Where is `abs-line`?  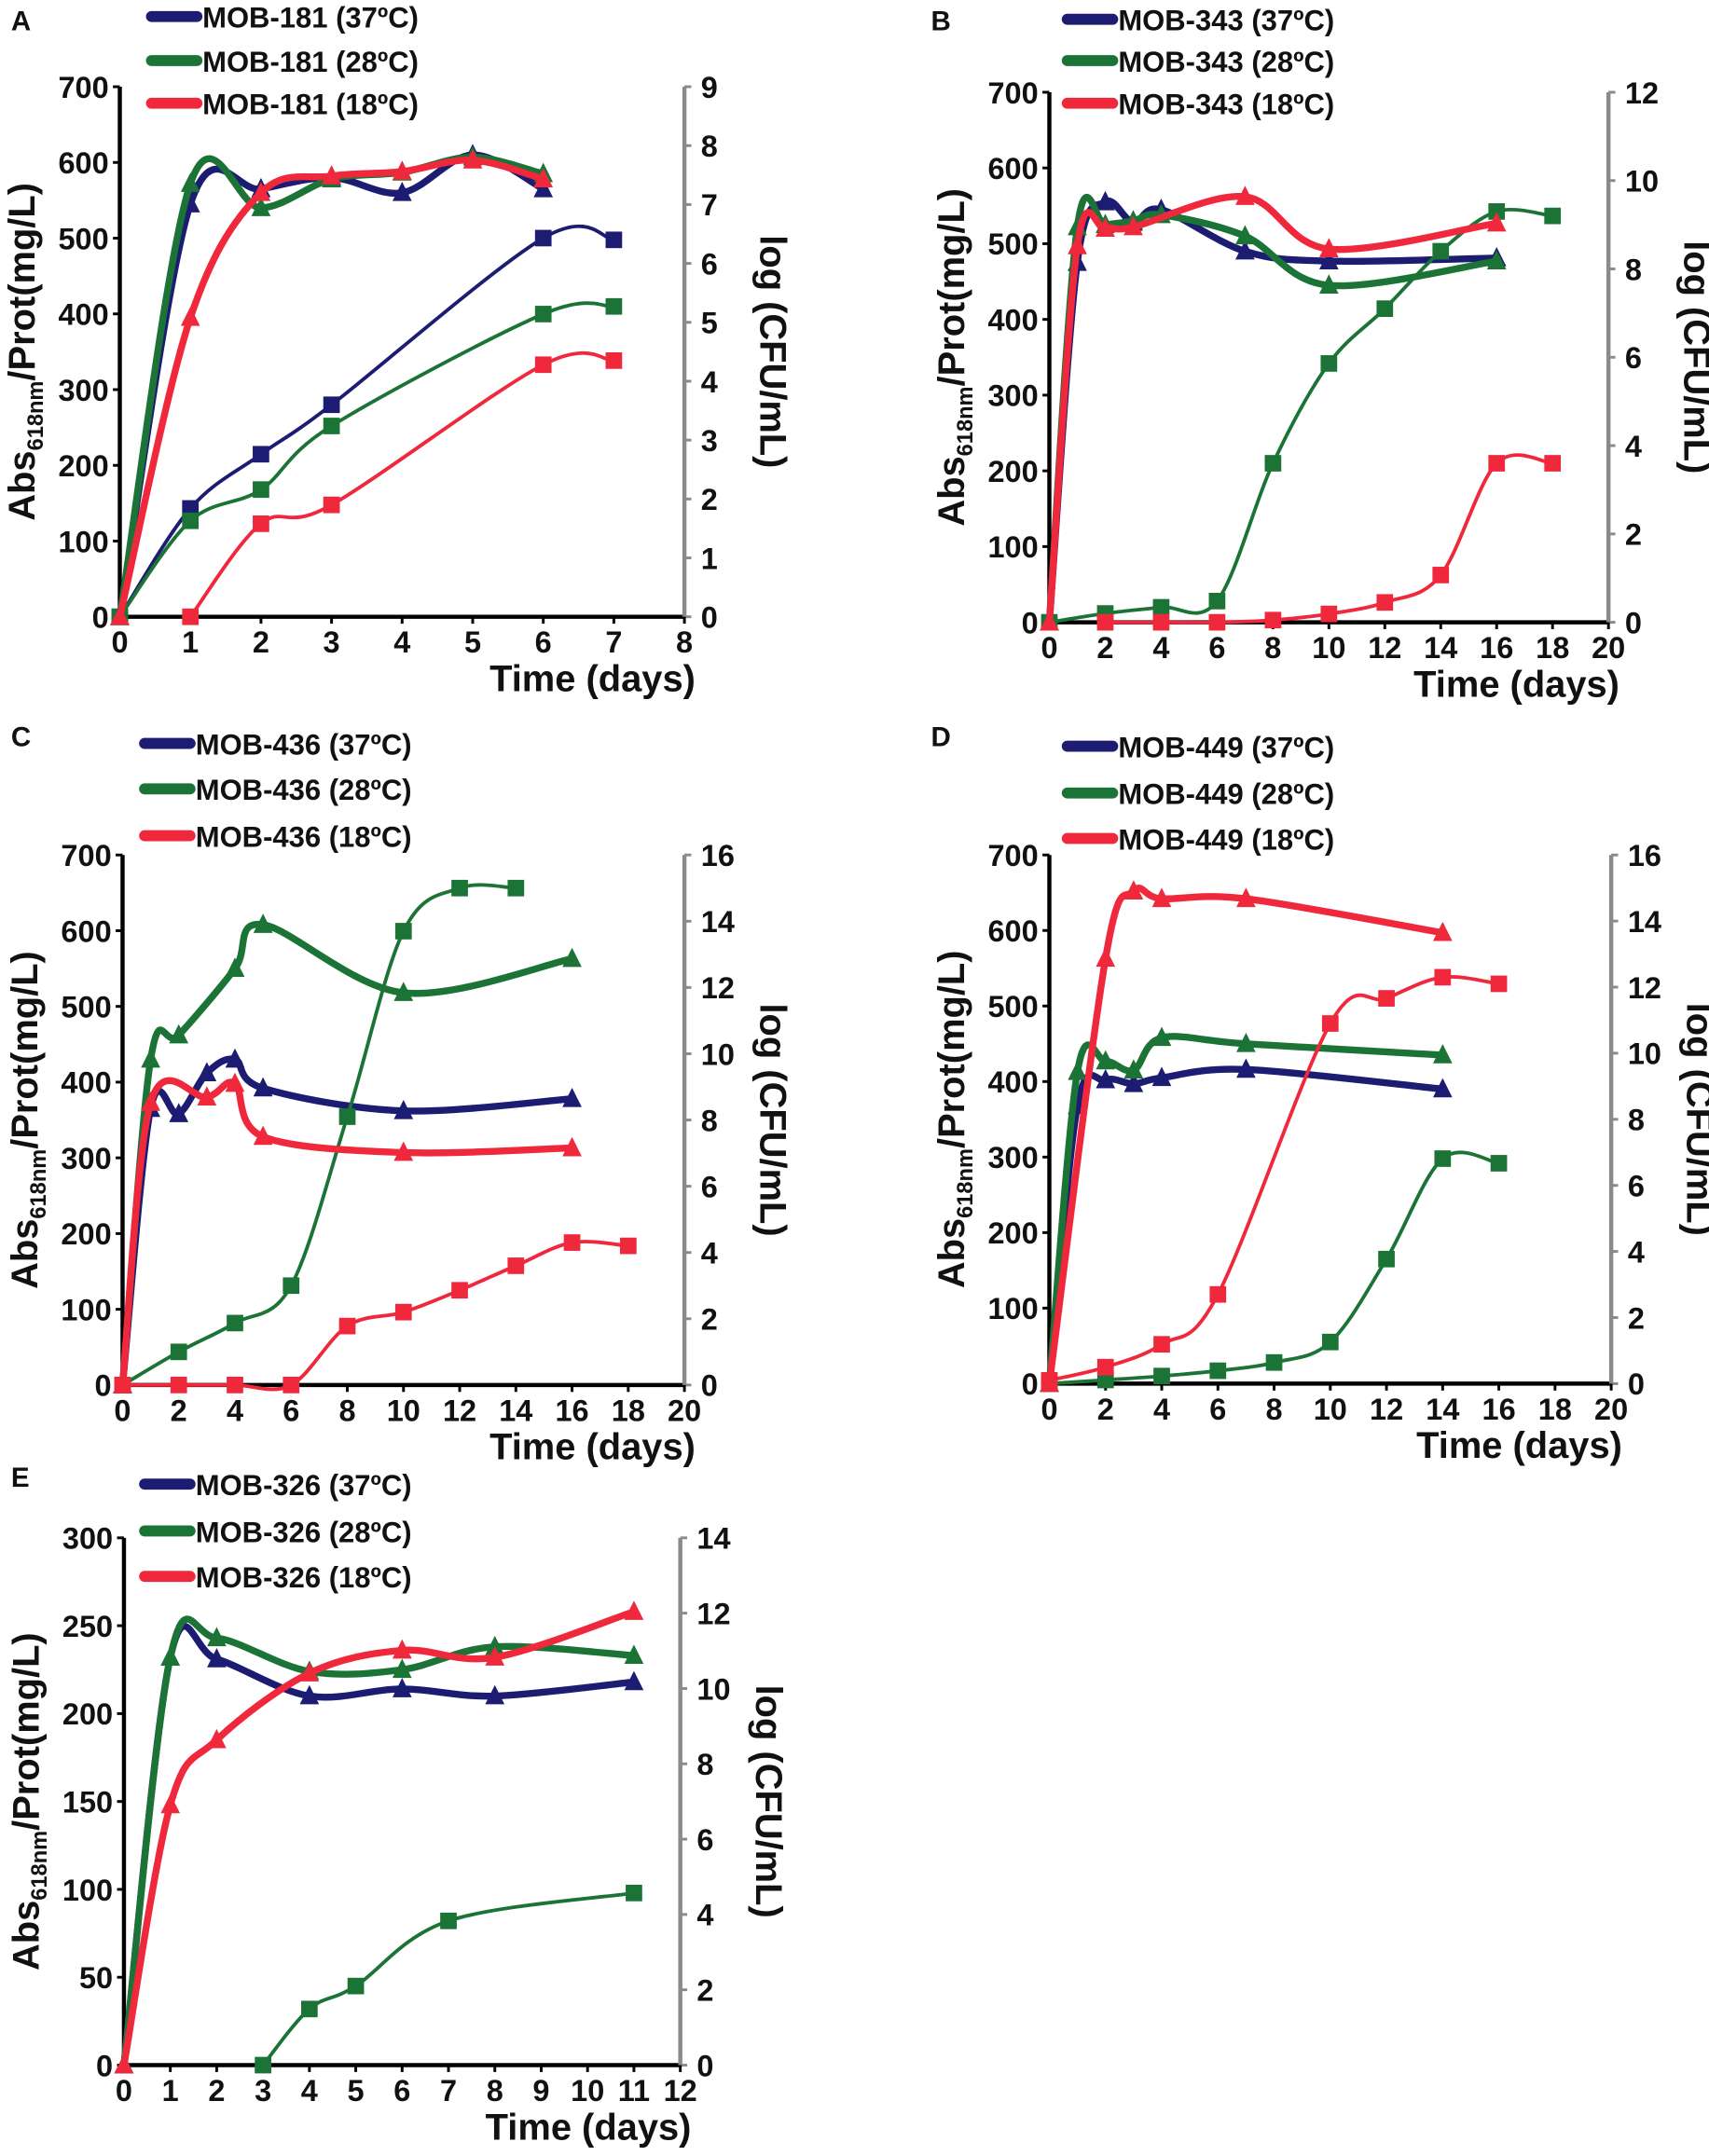
abs-line is located at coordinates (330, 388).